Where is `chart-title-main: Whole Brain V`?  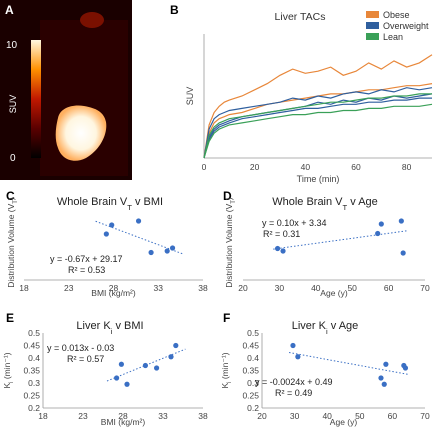 chart-title-main: Whole Brain V is located at coordinates (92, 202).